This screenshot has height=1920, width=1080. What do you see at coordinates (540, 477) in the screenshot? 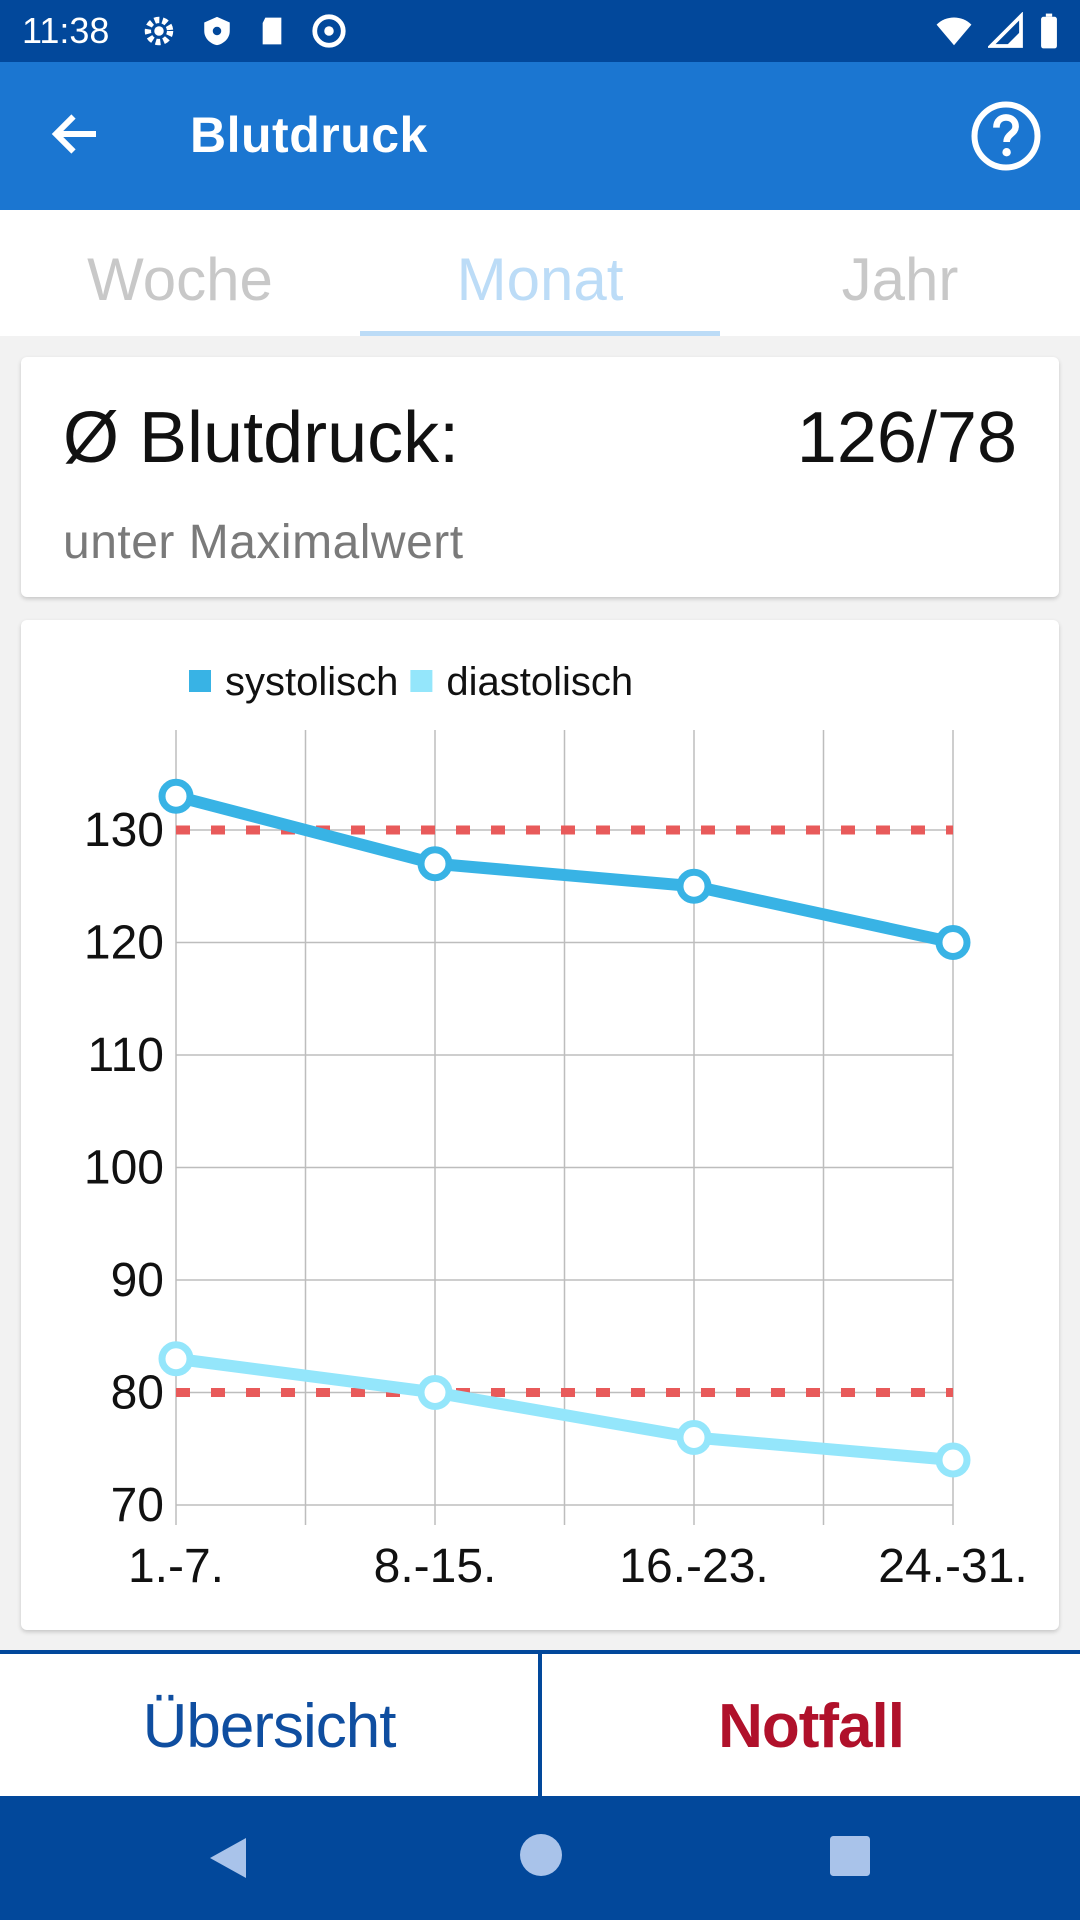
I see `summary-card: Ø Blutdruck: 126/78 unter Maximalwert` at bounding box center [540, 477].